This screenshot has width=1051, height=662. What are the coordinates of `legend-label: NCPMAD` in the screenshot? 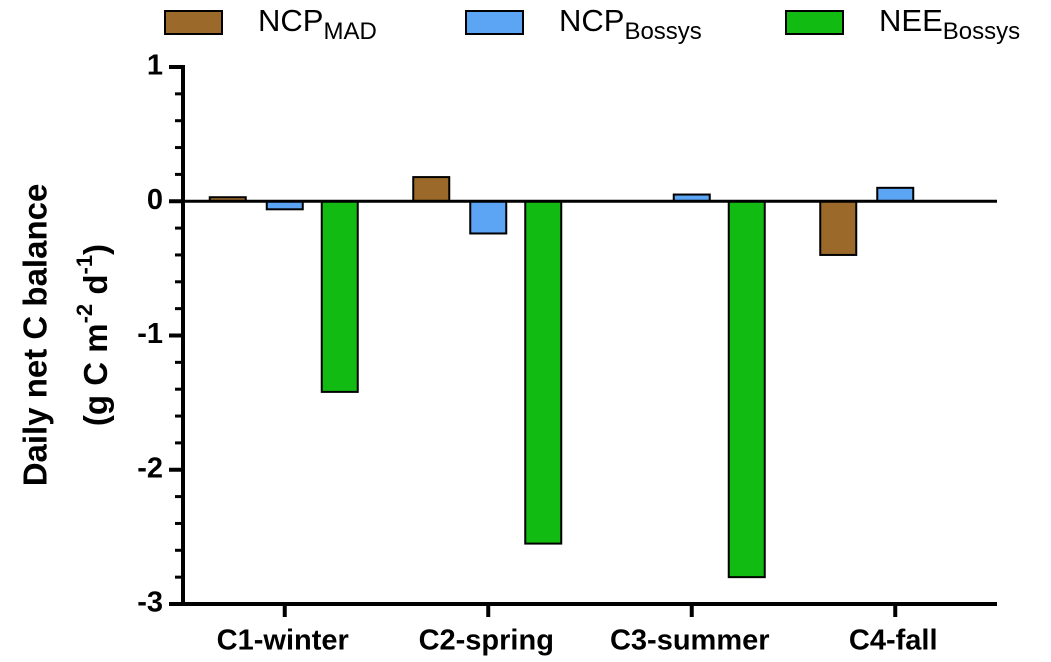 It's located at (317, 24).